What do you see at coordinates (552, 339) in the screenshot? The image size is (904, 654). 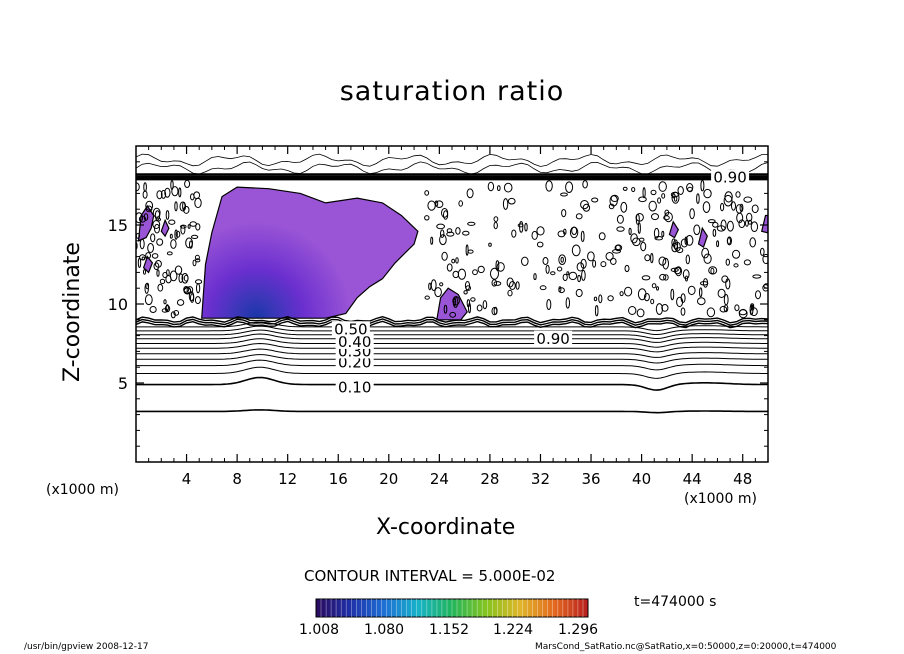 I see `contour-label: 0.90` at bounding box center [552, 339].